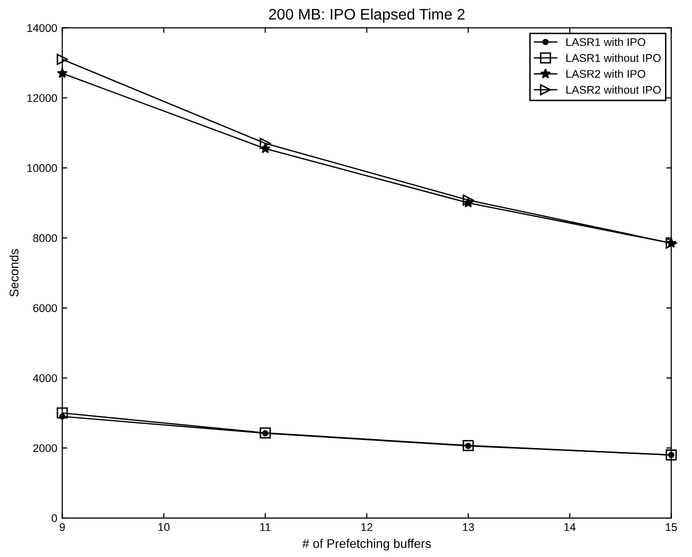 The height and width of the screenshot is (557, 692). What do you see at coordinates (42, 168) in the screenshot?
I see `y-tick-label: 10000` at bounding box center [42, 168].